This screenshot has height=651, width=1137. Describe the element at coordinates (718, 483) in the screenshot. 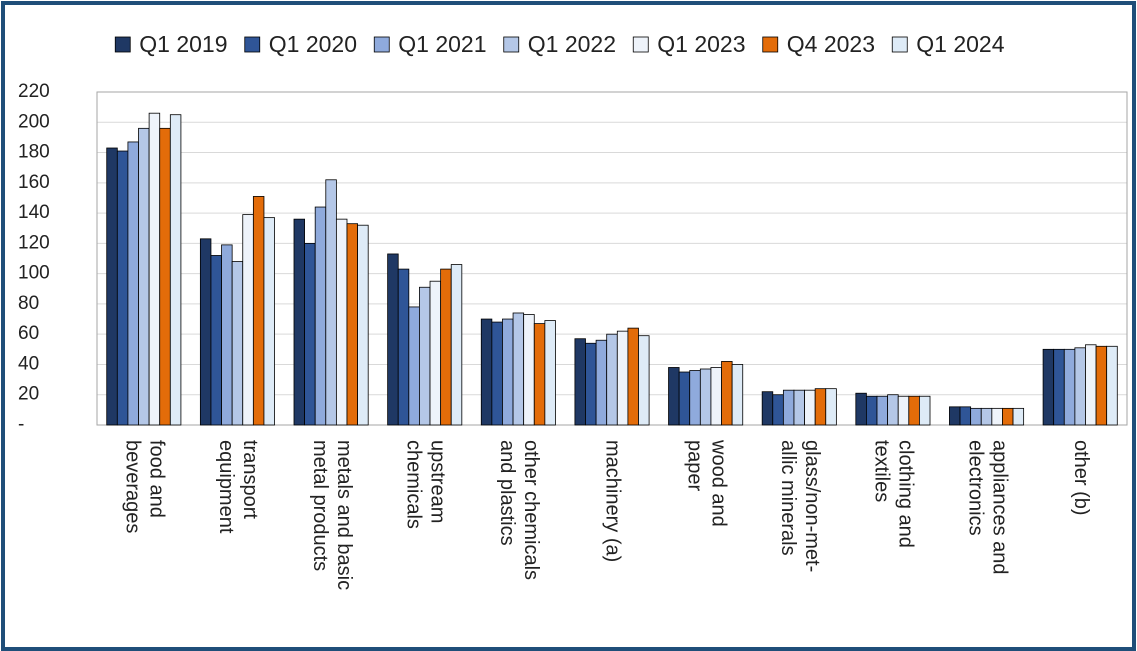

I see `x-tick-label-line: wood and` at that location.